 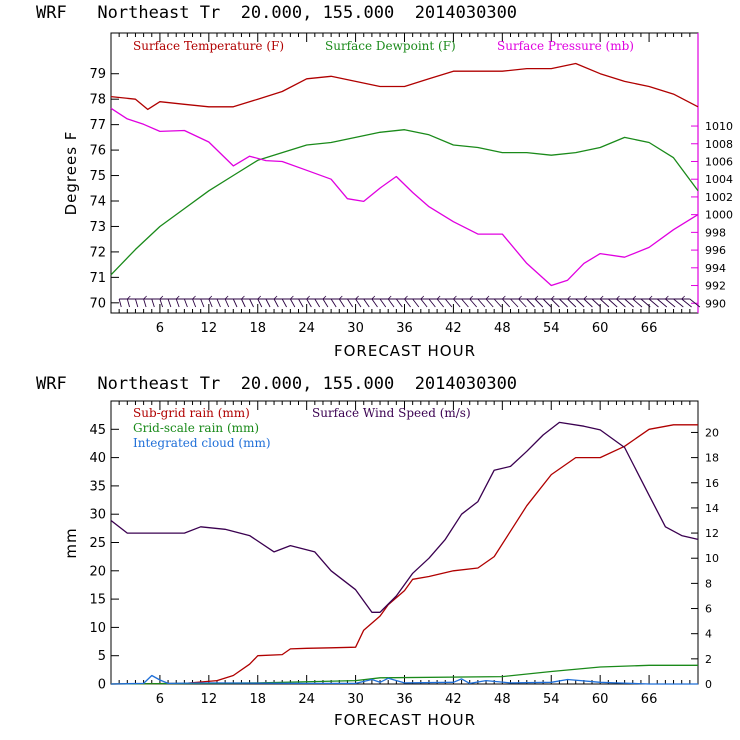 I want to click on y2-tick-label: 990, so click(x=715, y=303).